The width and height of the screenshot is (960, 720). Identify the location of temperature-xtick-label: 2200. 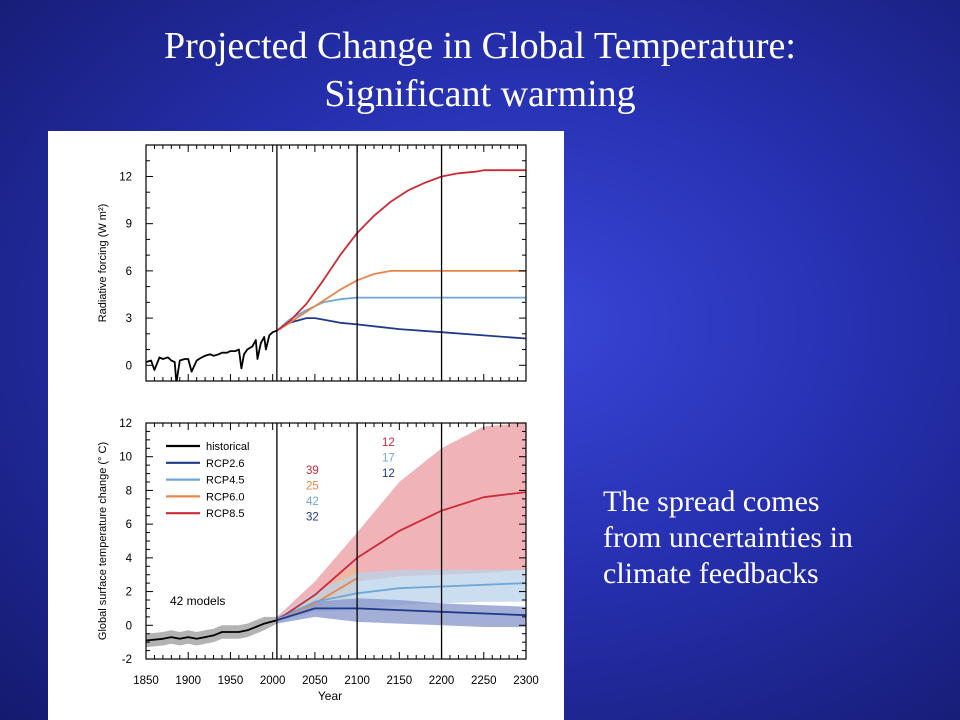
(442, 681).